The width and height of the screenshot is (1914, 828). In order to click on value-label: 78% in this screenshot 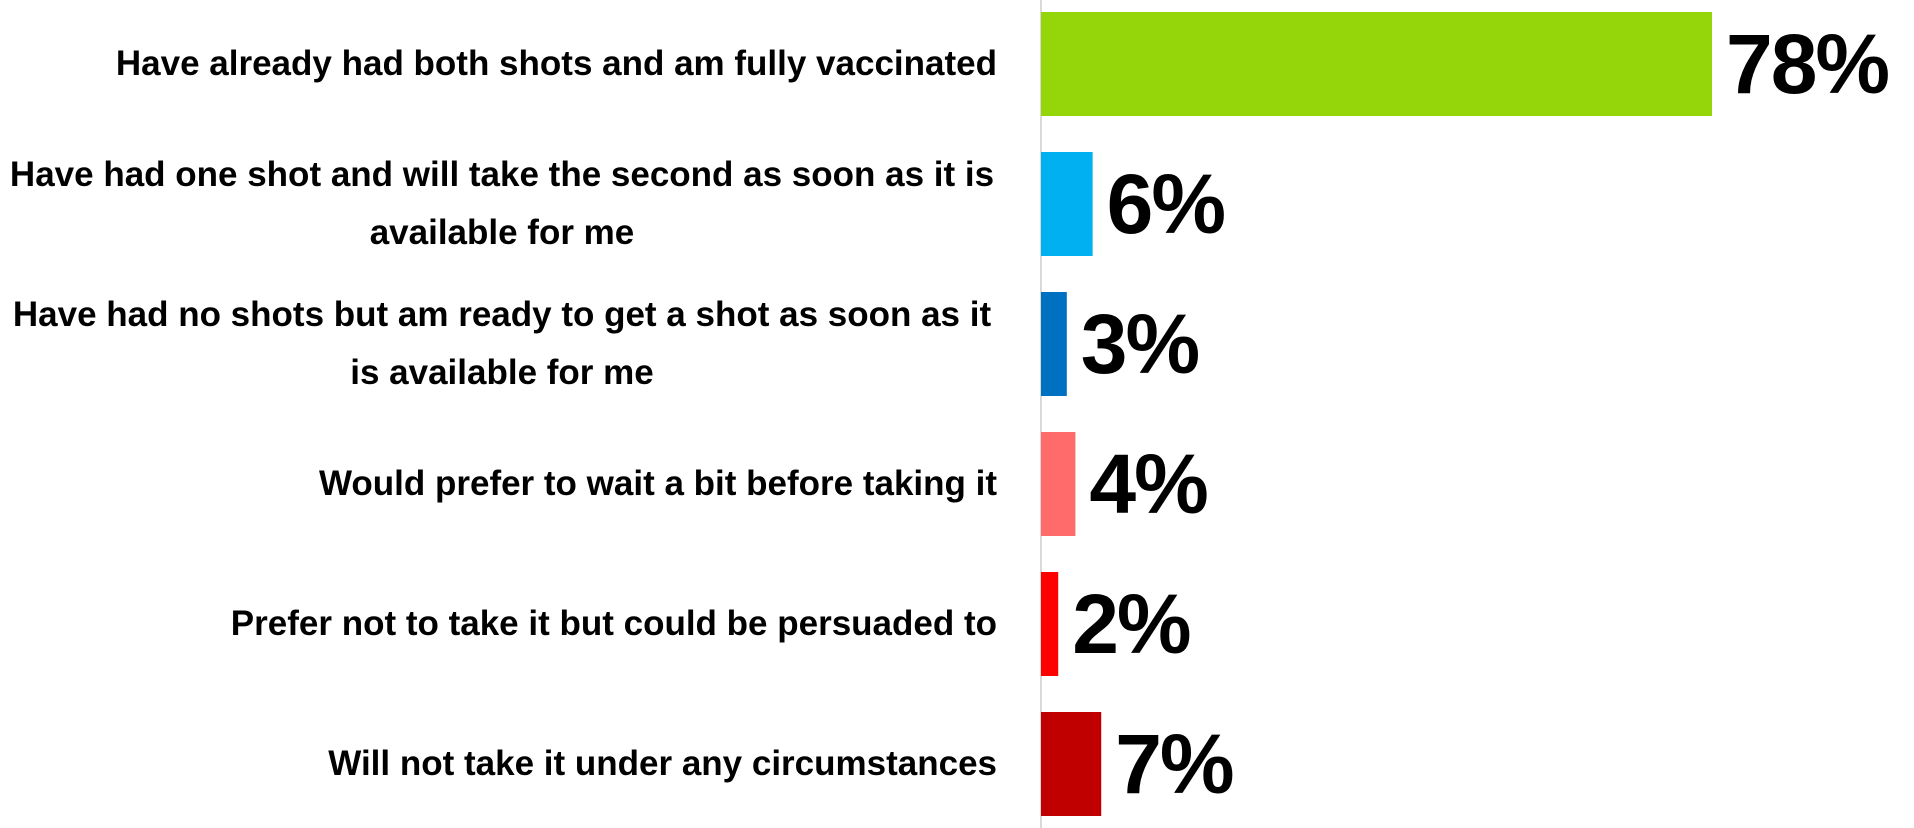, I will do `click(1808, 64)`.